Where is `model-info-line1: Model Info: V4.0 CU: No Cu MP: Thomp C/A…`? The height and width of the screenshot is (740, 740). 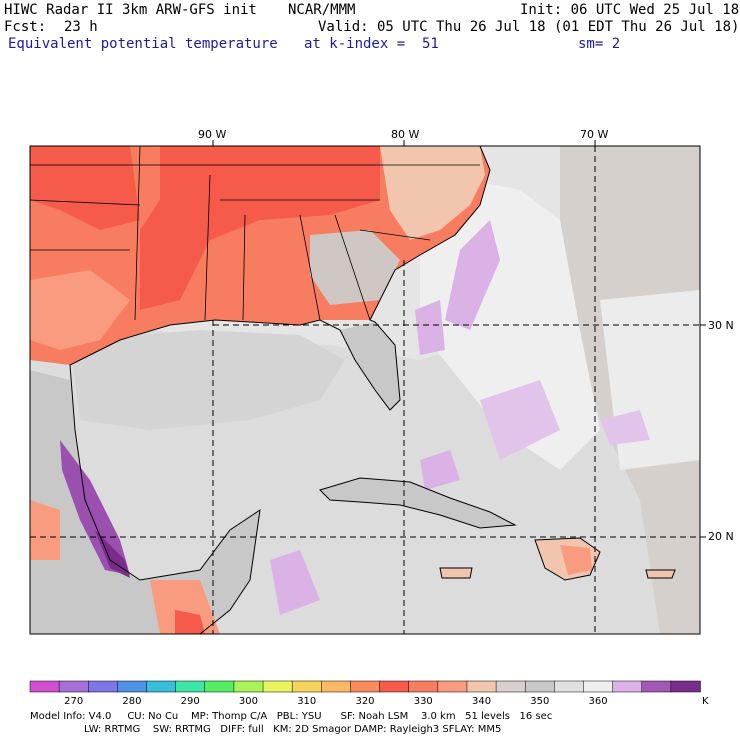
model-info-line1: Model Info: V4.0 CU: No Cu MP: Thomp C/A… is located at coordinates (291, 716).